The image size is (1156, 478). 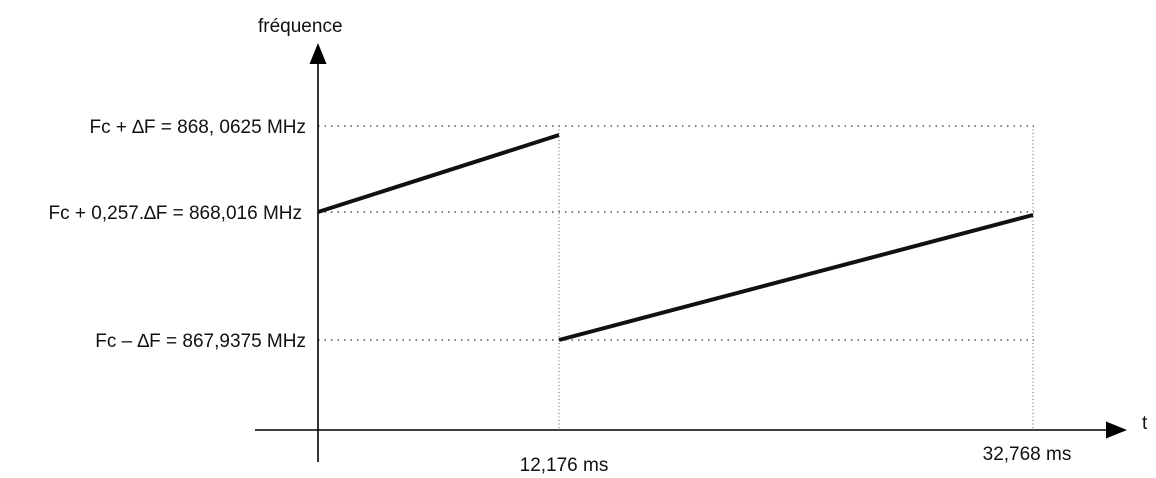 I want to click on frequency-label-high: Fc + ∆F = 868, 0625 MHz, so click(x=198, y=127).